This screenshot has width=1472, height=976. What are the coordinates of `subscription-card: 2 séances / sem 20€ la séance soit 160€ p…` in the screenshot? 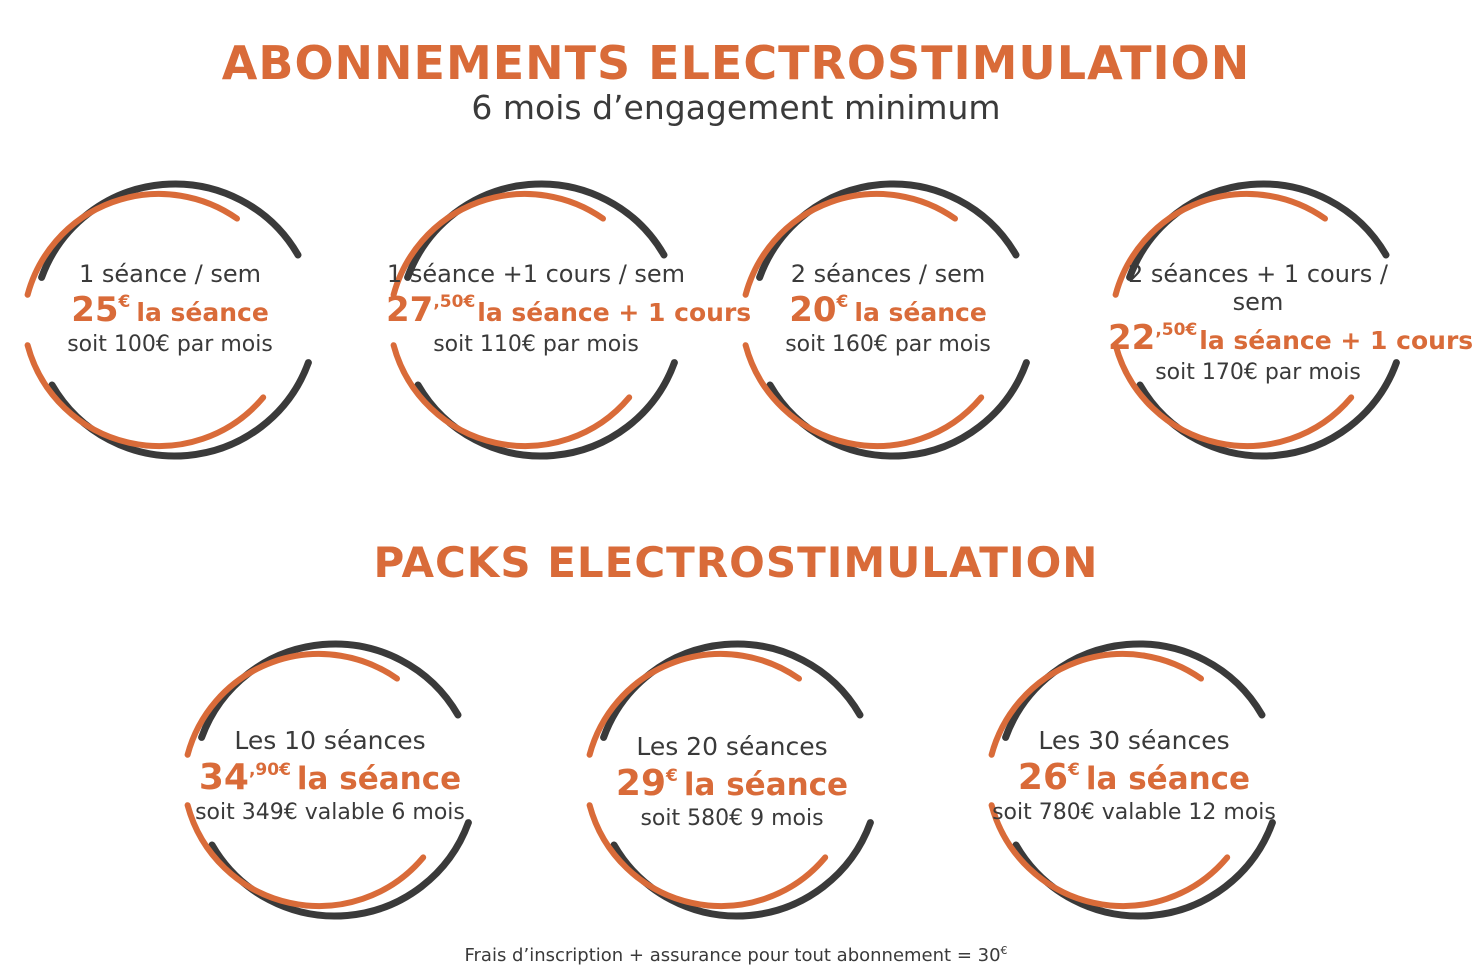 It's located at (888, 322).